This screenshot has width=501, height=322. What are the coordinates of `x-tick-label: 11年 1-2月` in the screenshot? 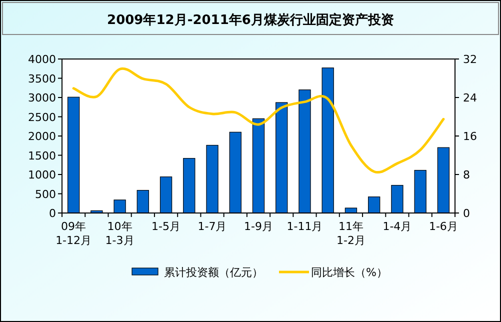 It's located at (351, 233).